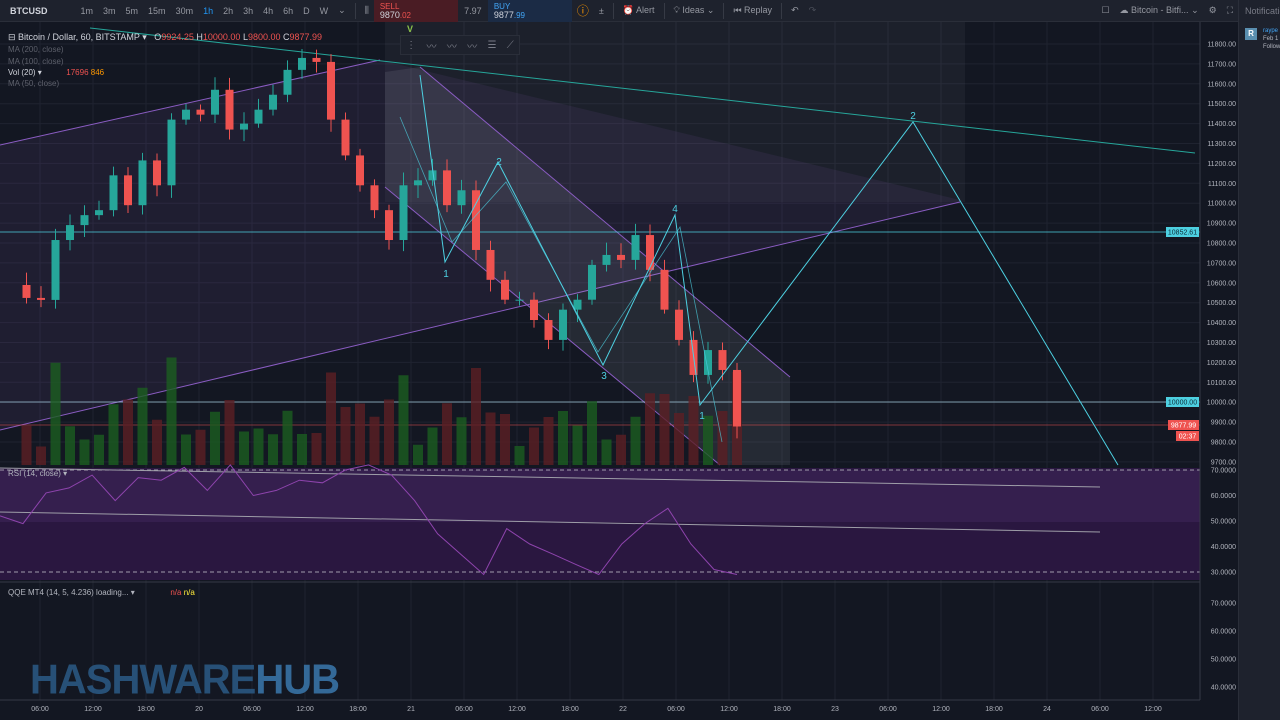 The height and width of the screenshot is (720, 1280). What do you see at coordinates (415, 11) in the screenshot?
I see `sell-button: SELL 9870.02` at bounding box center [415, 11].